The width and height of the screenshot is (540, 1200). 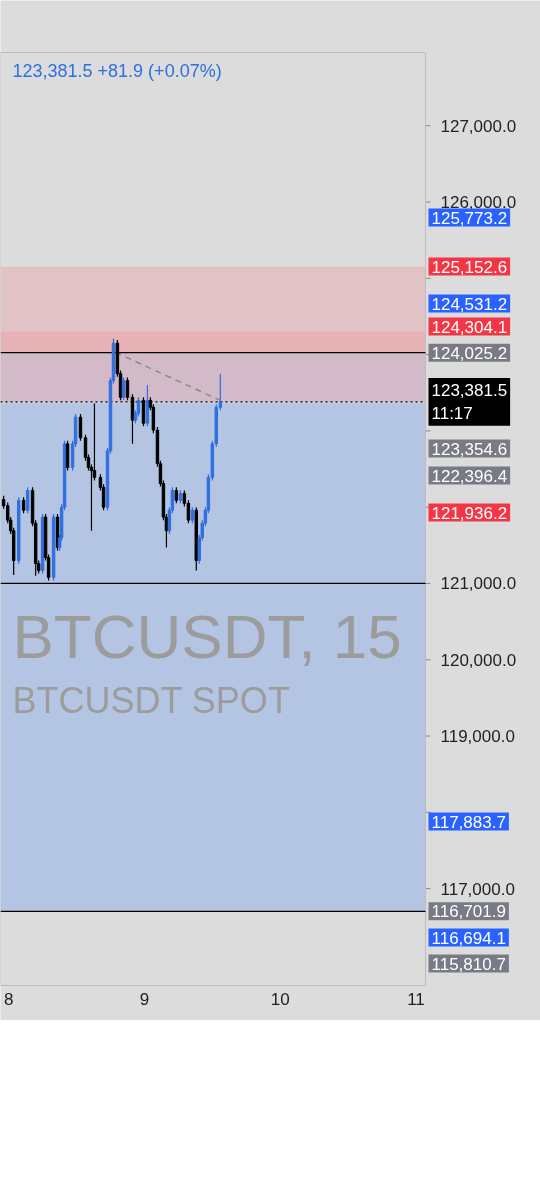 I want to click on text: 125,773.2, so click(x=469, y=218).